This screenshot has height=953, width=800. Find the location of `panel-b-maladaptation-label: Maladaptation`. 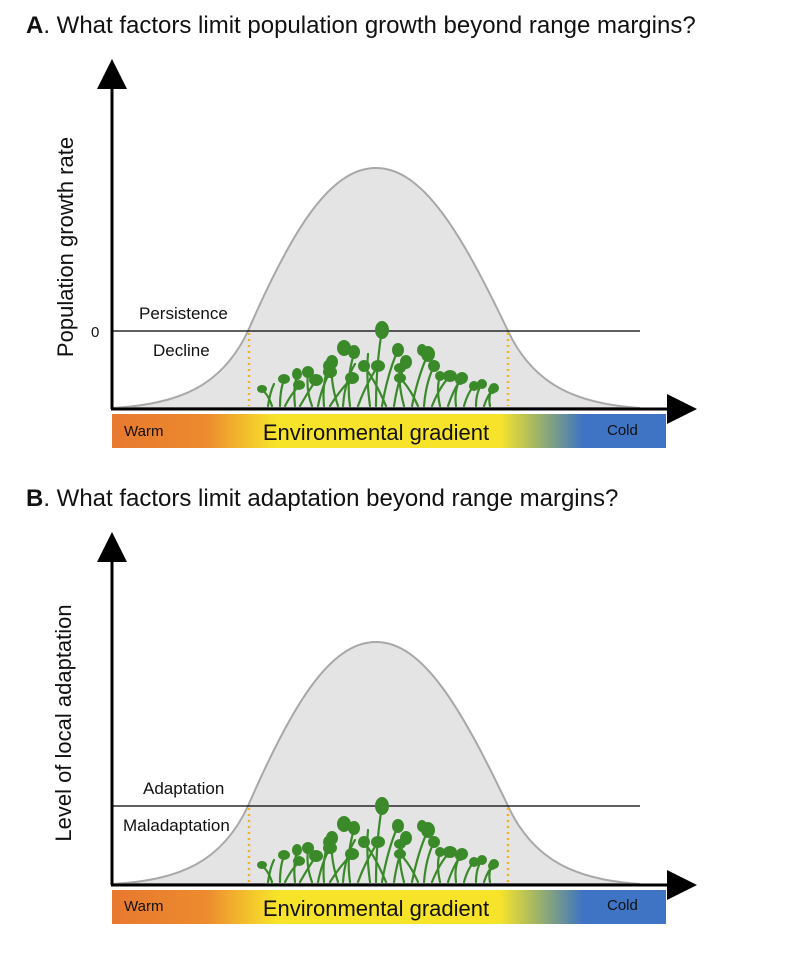

panel-b-maladaptation-label: Maladaptation is located at coordinates (176, 825).